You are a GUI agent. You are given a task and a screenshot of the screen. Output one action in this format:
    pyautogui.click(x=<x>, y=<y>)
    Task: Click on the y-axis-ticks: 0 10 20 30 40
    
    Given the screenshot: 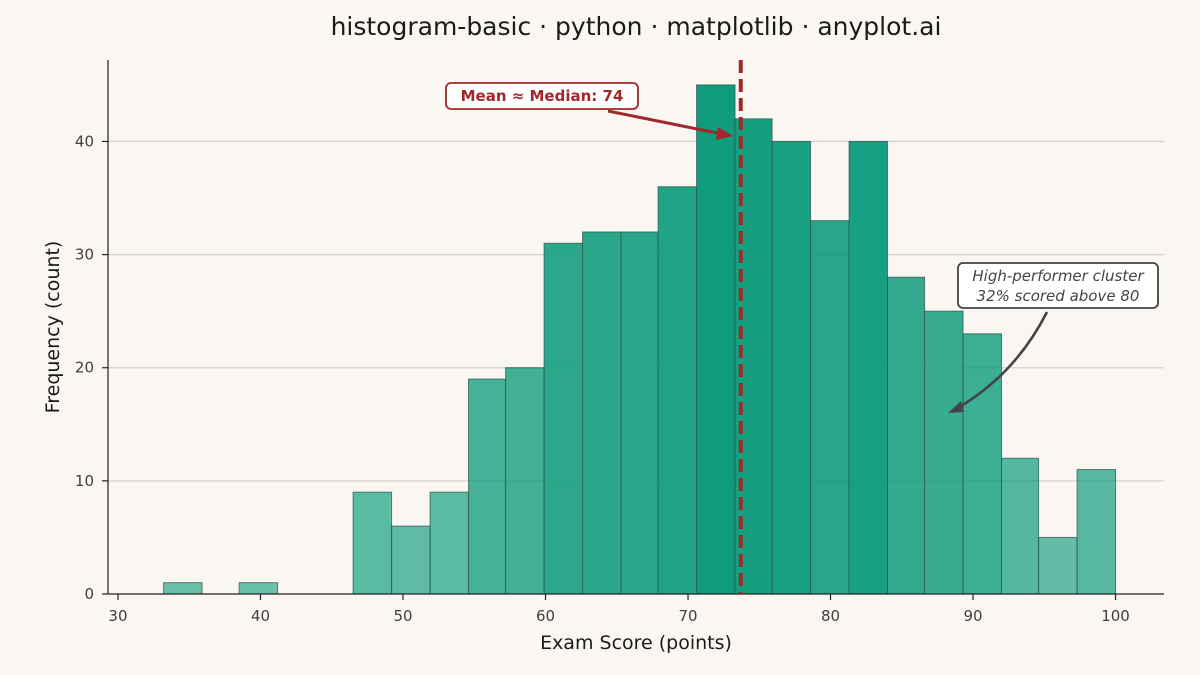 What is the action you would take?
    pyautogui.click(x=91, y=367)
    